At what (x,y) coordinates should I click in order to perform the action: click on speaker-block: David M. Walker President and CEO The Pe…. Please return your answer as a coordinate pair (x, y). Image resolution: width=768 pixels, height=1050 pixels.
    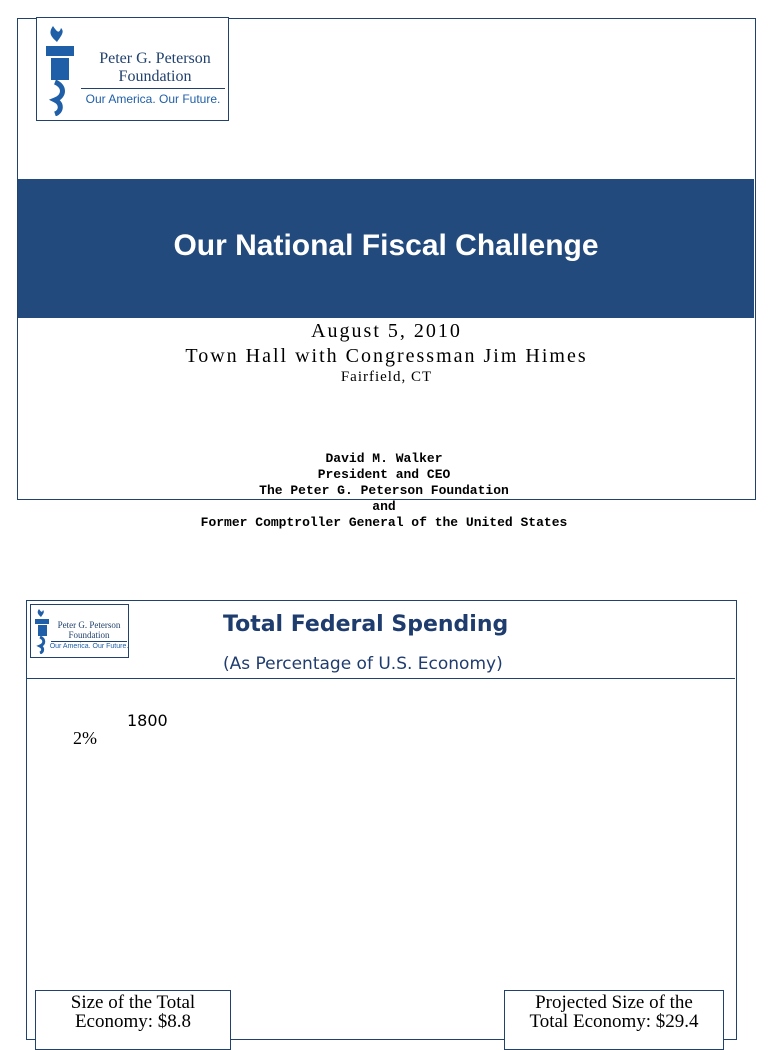
    Looking at the image, I should click on (384, 491).